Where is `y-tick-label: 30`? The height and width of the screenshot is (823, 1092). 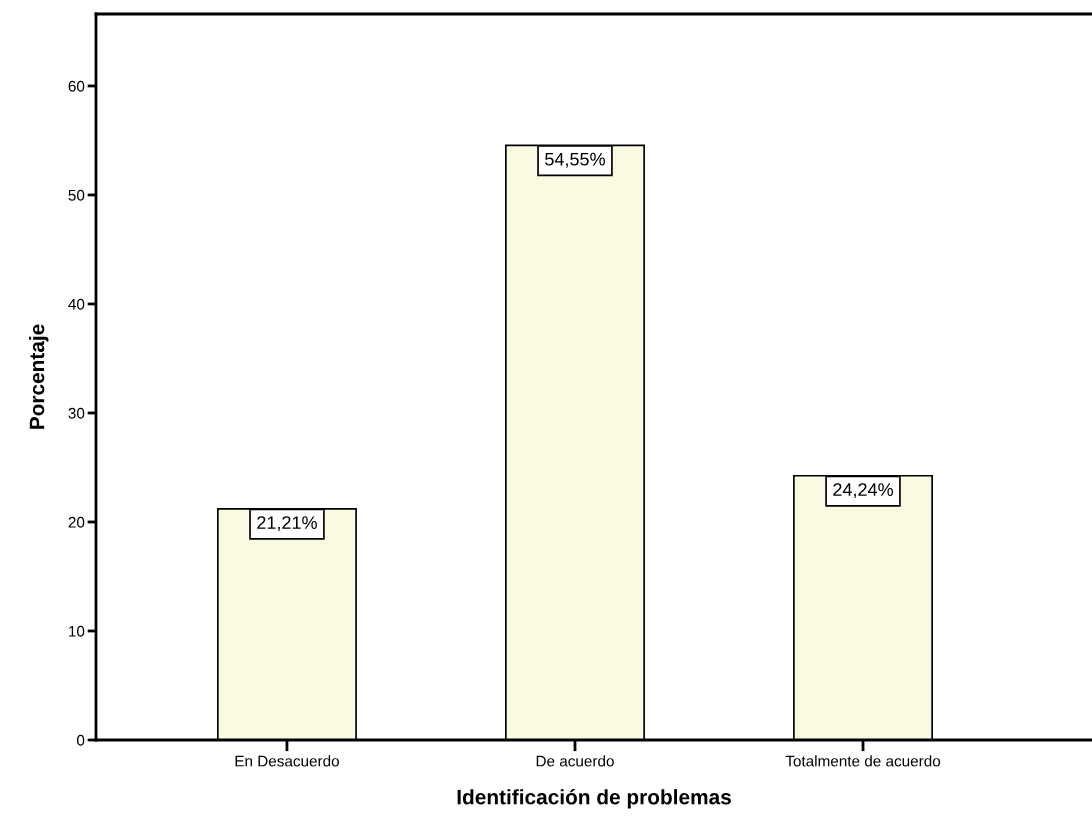 y-tick-label: 30 is located at coordinates (76, 413).